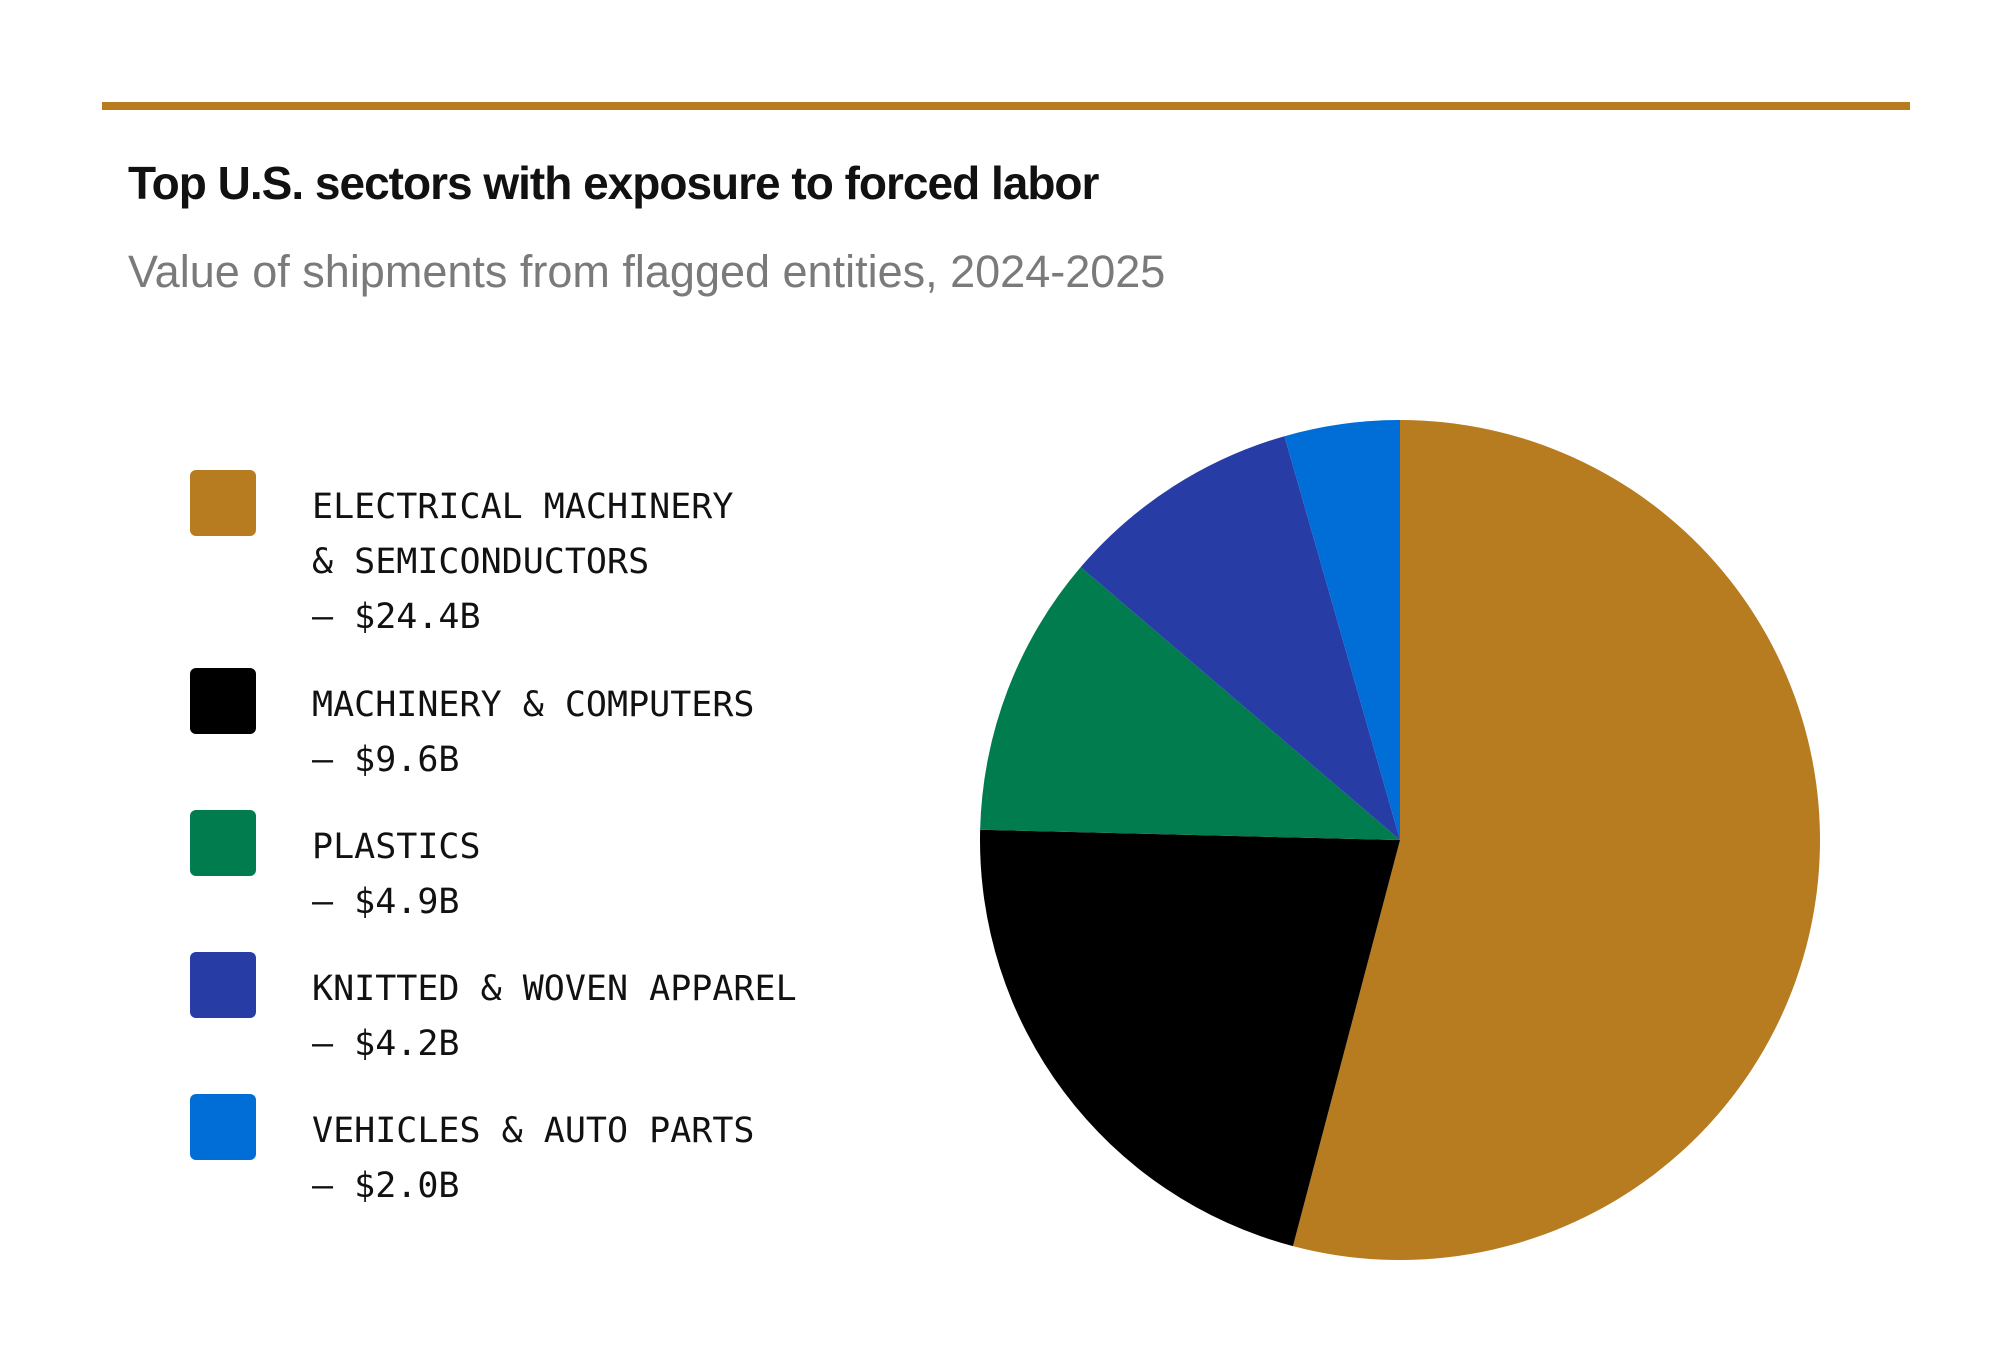 The width and height of the screenshot is (2000, 1351). What do you see at coordinates (396, 875) in the screenshot?
I see `legend-label: PLASTICS — $4.9B` at bounding box center [396, 875].